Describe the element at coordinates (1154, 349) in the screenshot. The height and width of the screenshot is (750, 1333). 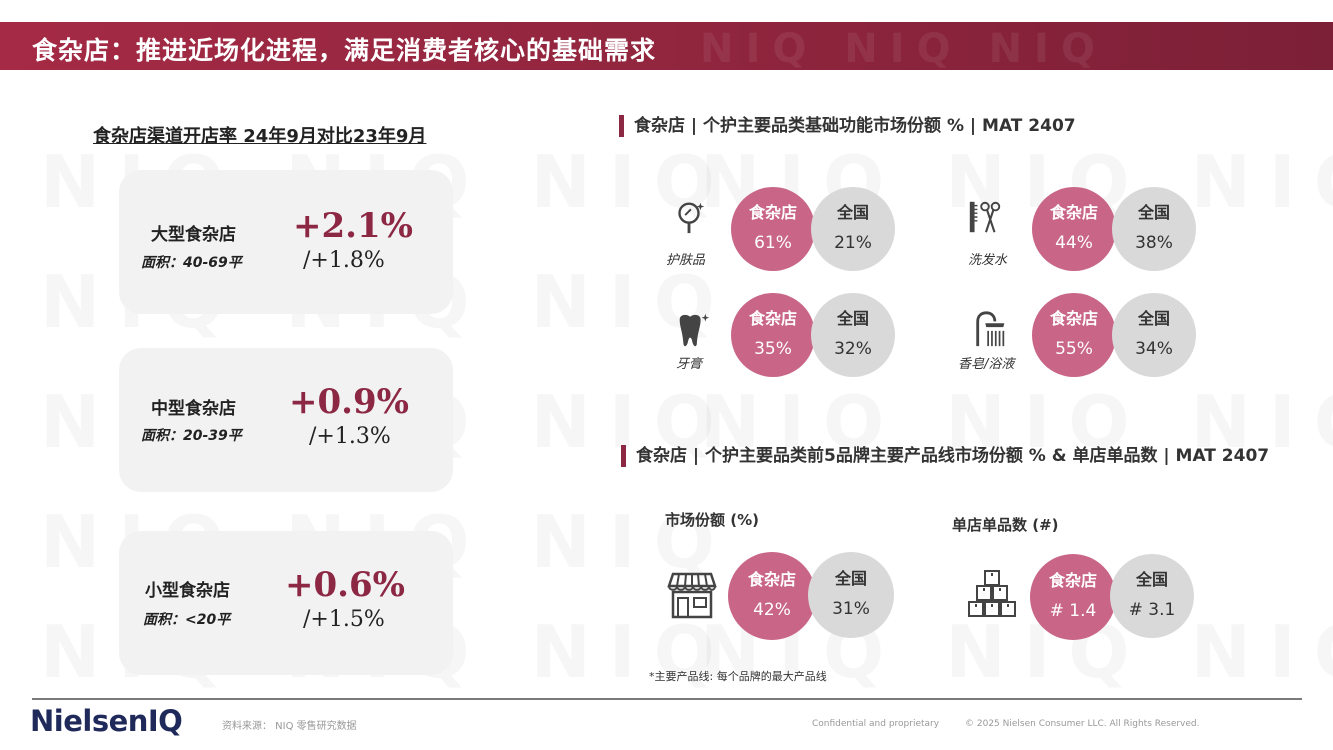
I see `national-value: 34%` at that location.